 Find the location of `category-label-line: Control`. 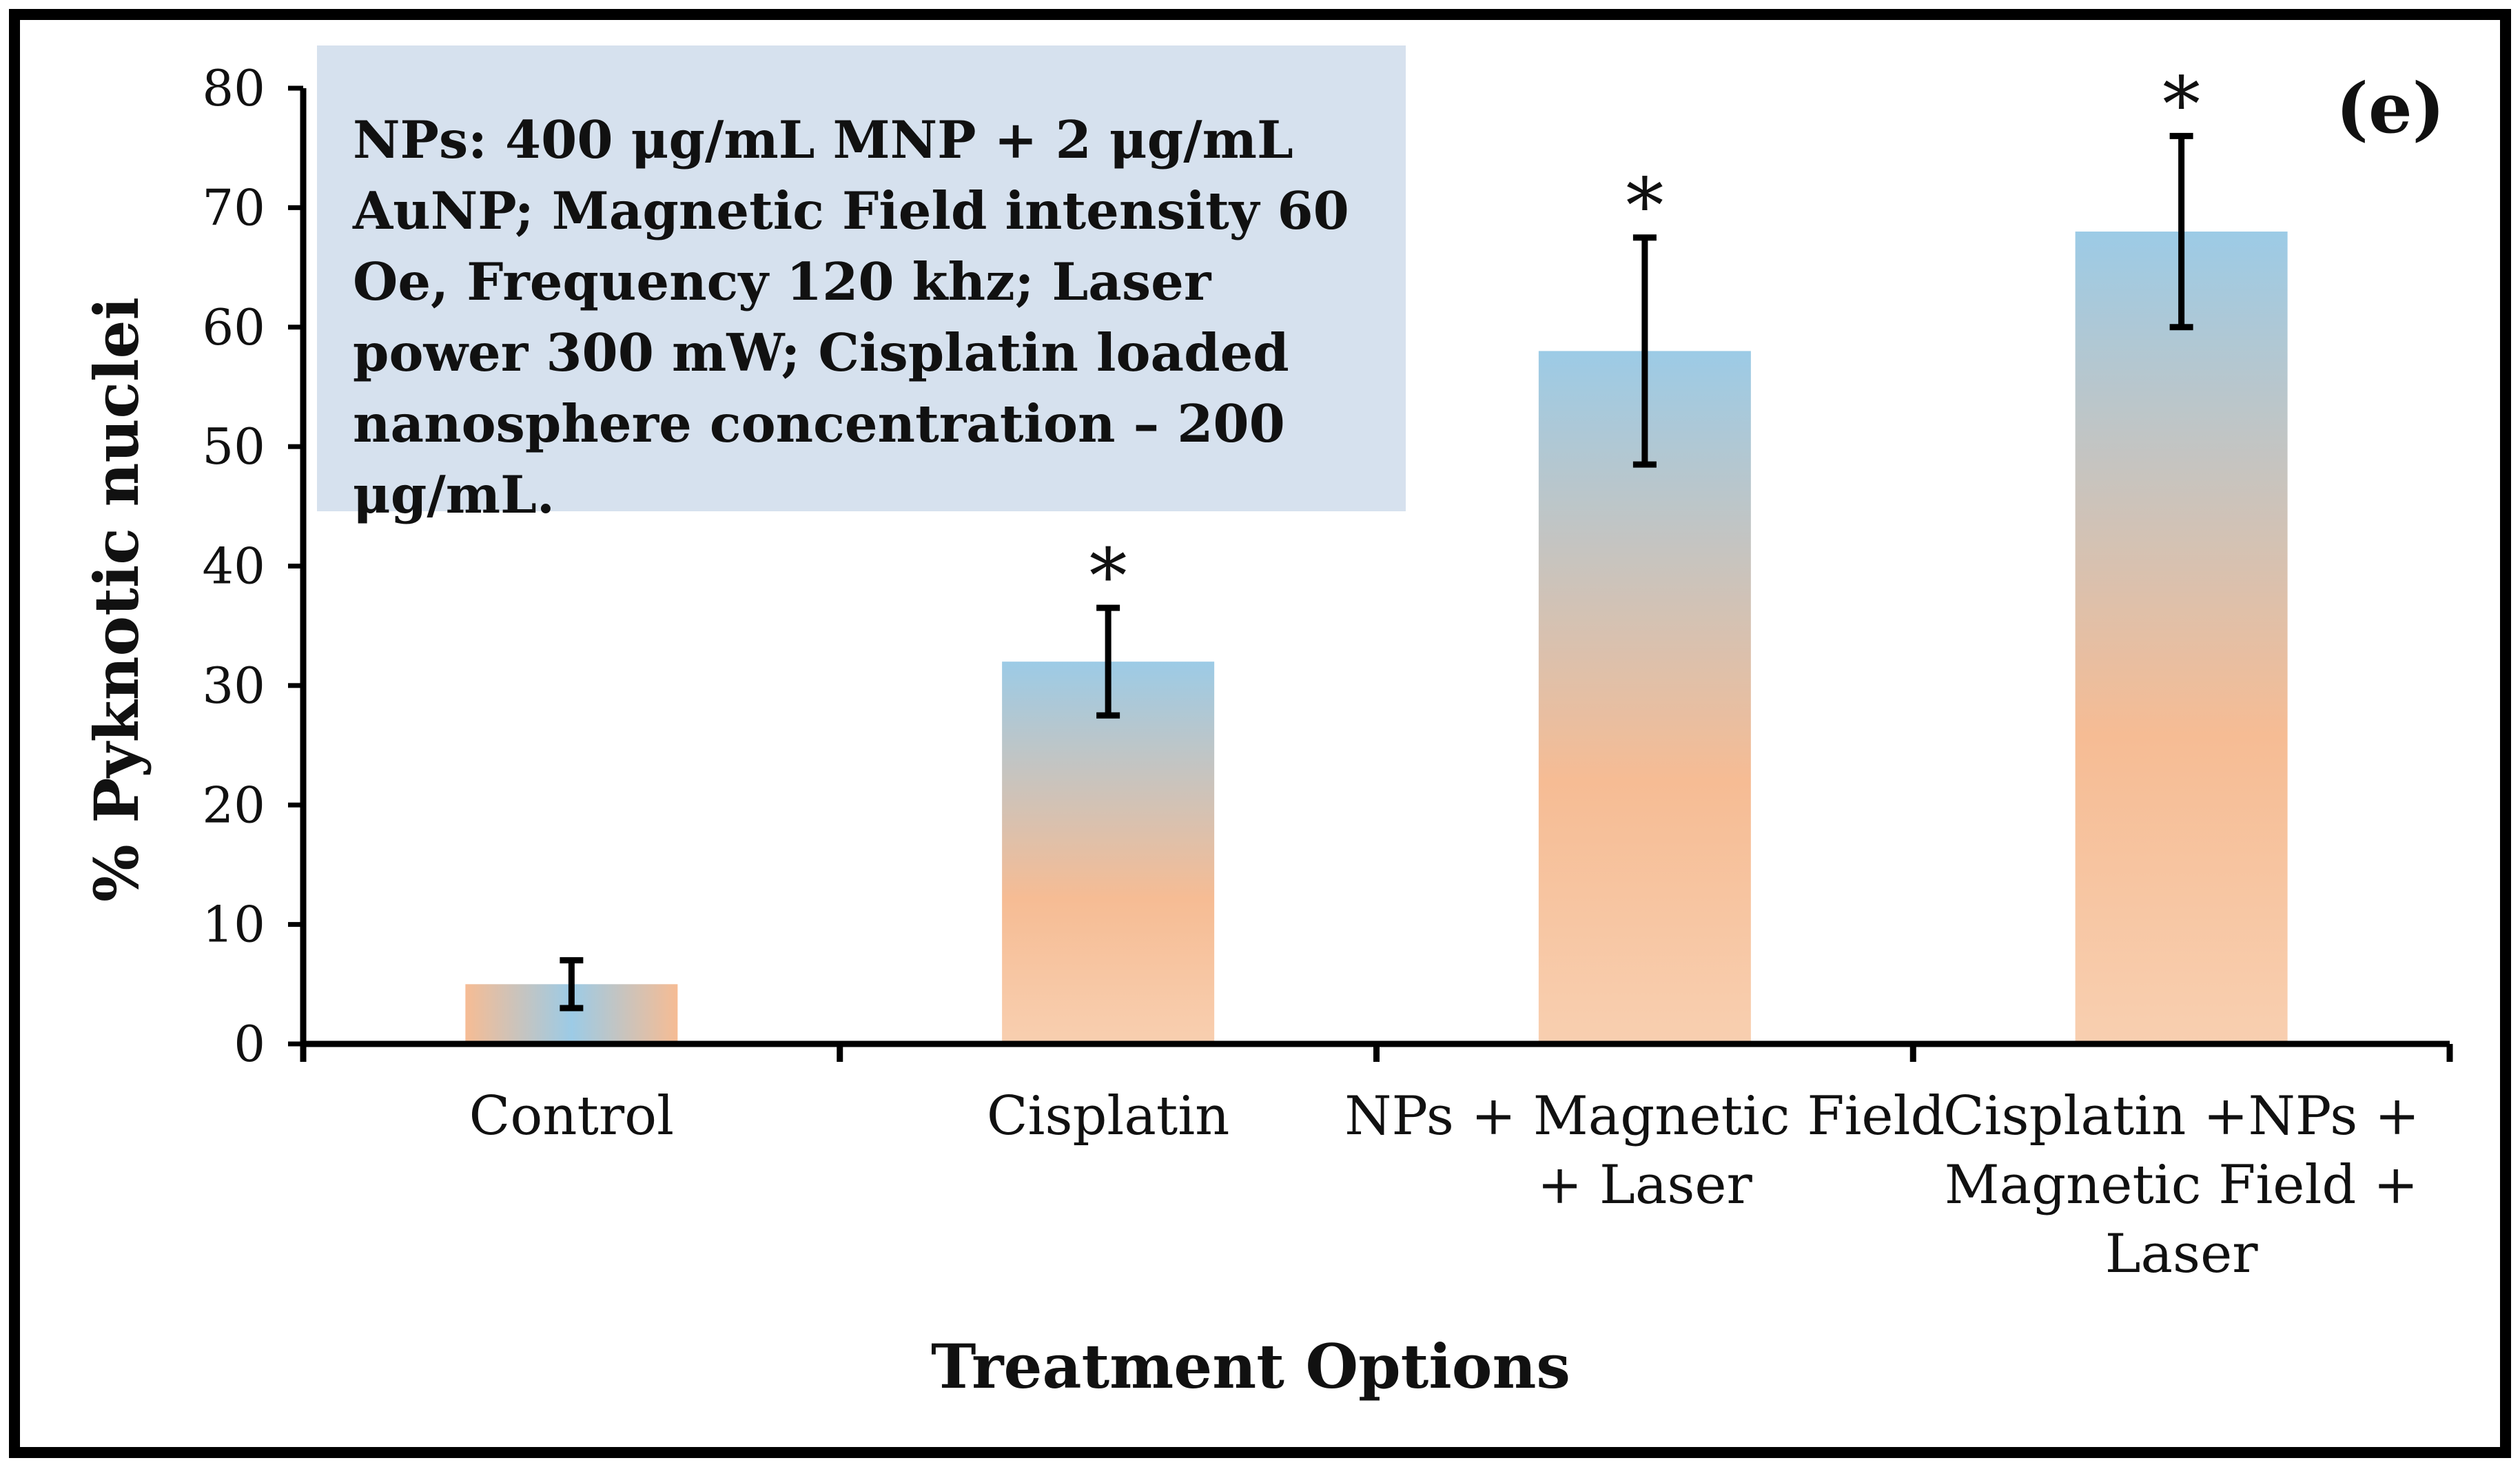

category-label-line: Control is located at coordinates (571, 1116).